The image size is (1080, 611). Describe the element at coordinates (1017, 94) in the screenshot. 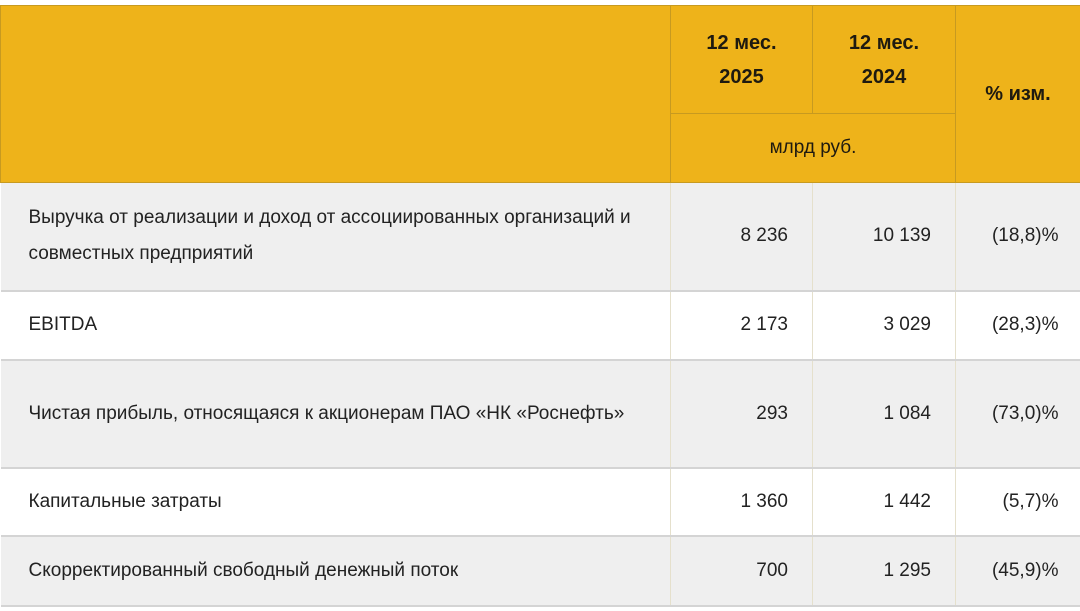

I see `header-change: % изм.` at that location.